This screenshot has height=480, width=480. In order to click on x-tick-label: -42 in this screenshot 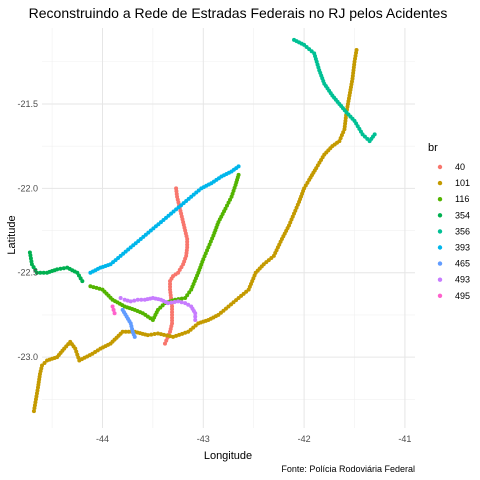, I will do `click(304, 439)`.